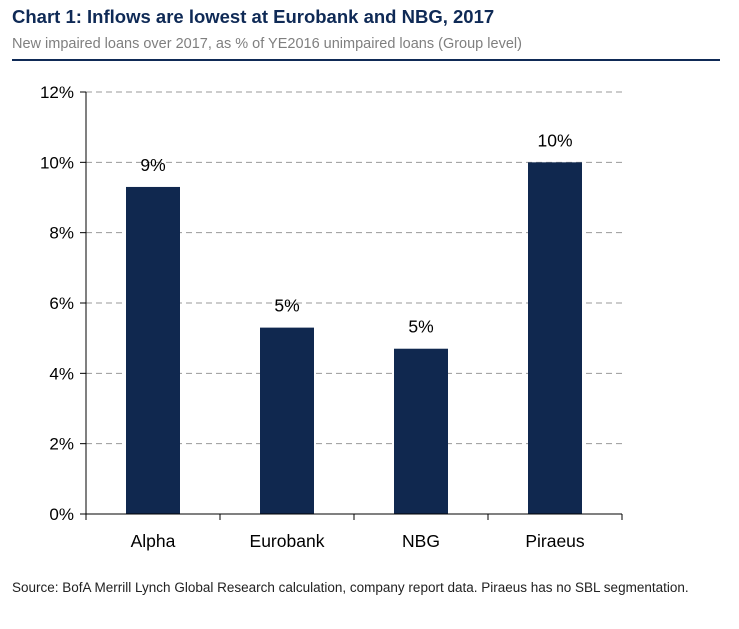 This screenshot has width=739, height=629. Describe the element at coordinates (61, 444) in the screenshot. I see `y-tick-label: 2%` at that location.